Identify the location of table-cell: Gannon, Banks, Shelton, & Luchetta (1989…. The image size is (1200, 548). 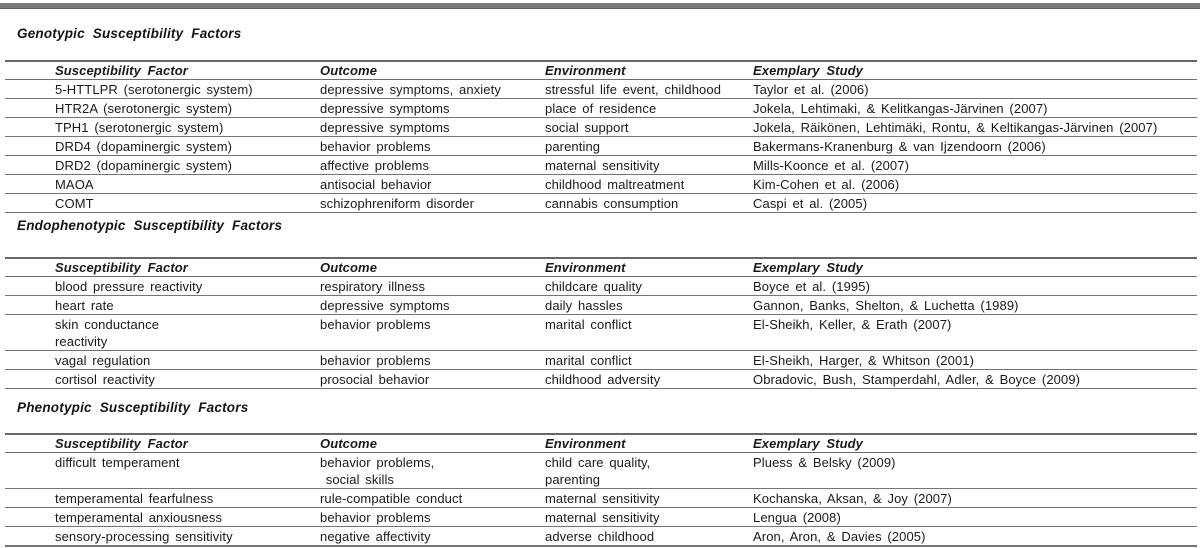
(975, 305).